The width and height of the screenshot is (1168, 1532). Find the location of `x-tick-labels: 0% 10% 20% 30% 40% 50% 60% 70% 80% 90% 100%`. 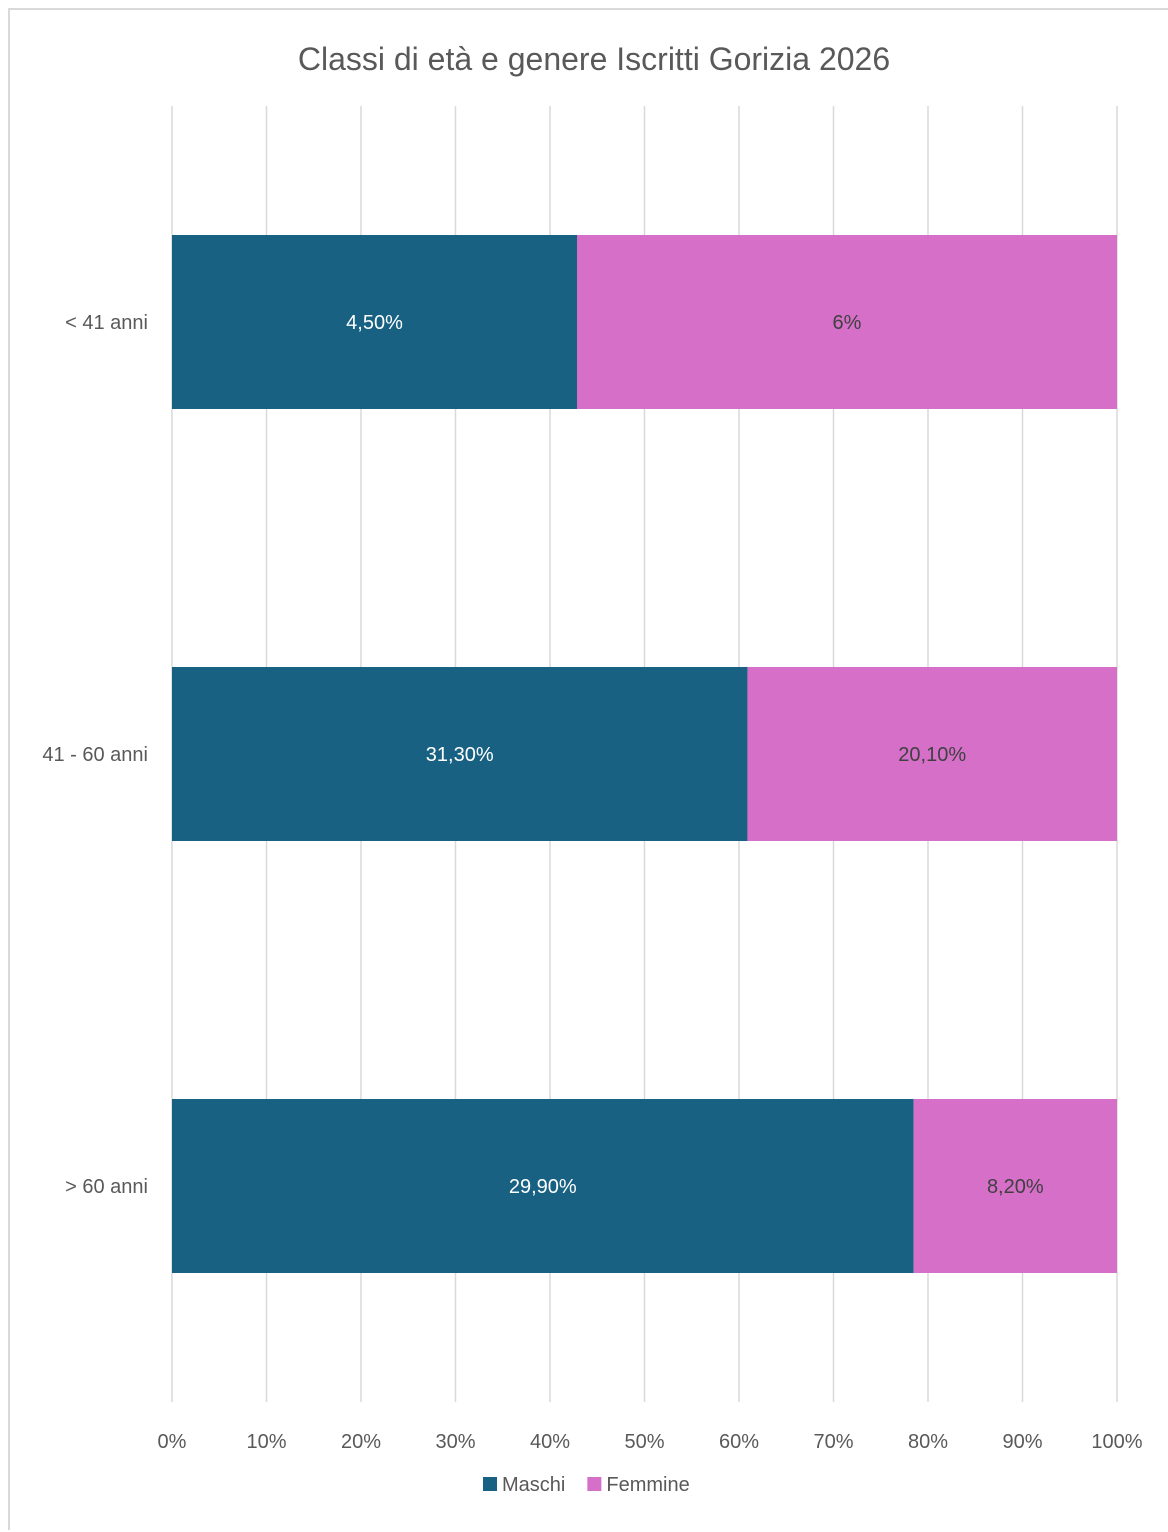

x-tick-labels: 0% 10% 20% 30% 40% 50% 60% 70% 80% 90% 100% is located at coordinates (650, 1442).